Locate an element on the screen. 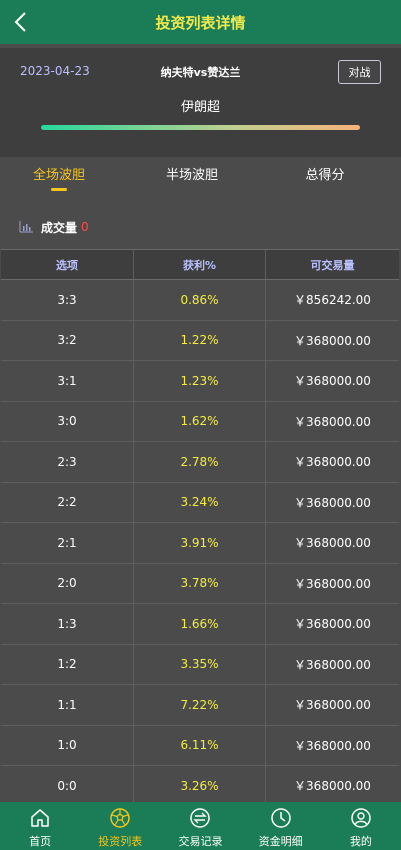  nav-label: 首页 is located at coordinates (40, 841).